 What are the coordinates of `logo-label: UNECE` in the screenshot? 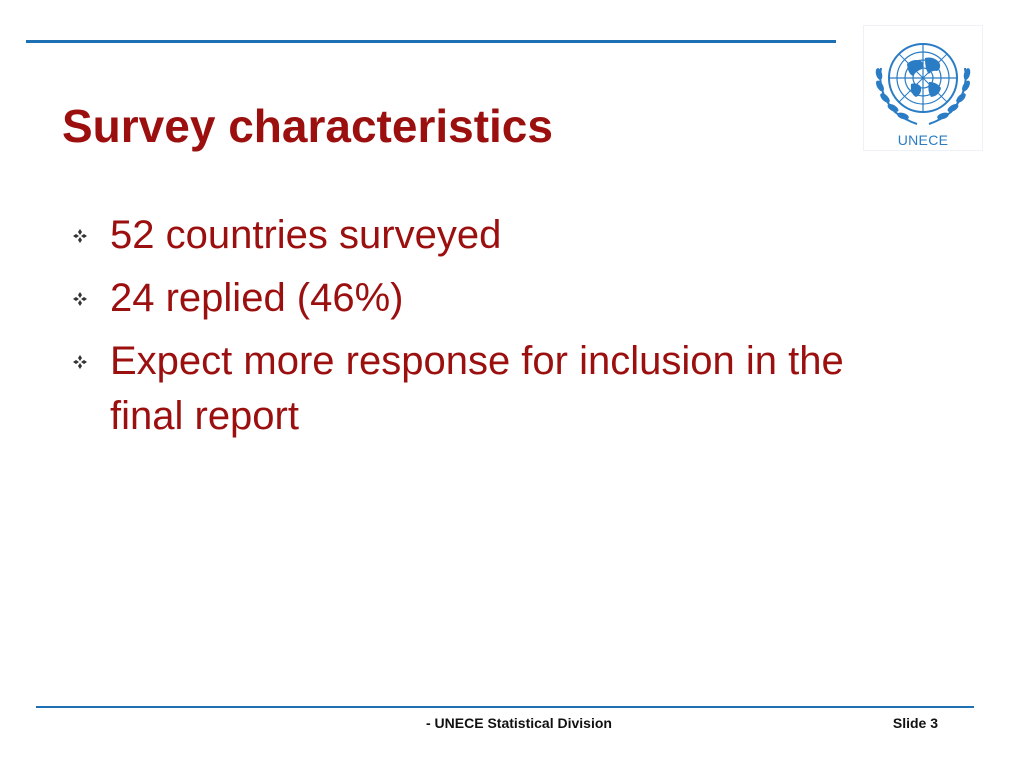 It's located at (923, 140).